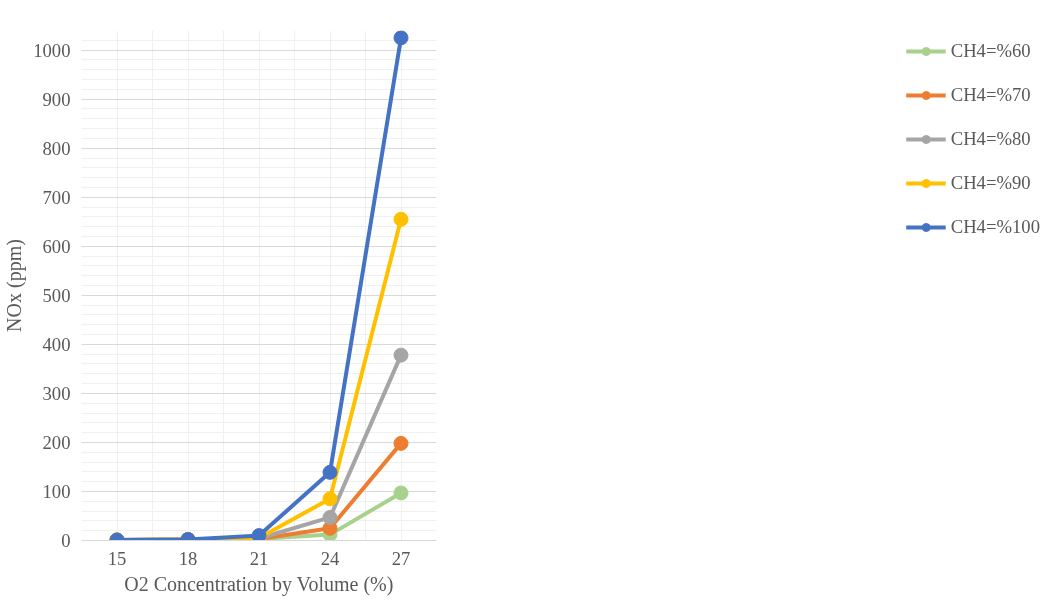 The image size is (1058, 607). Describe the element at coordinates (56, 295) in the screenshot. I see `y-tick-label: 500` at that location.